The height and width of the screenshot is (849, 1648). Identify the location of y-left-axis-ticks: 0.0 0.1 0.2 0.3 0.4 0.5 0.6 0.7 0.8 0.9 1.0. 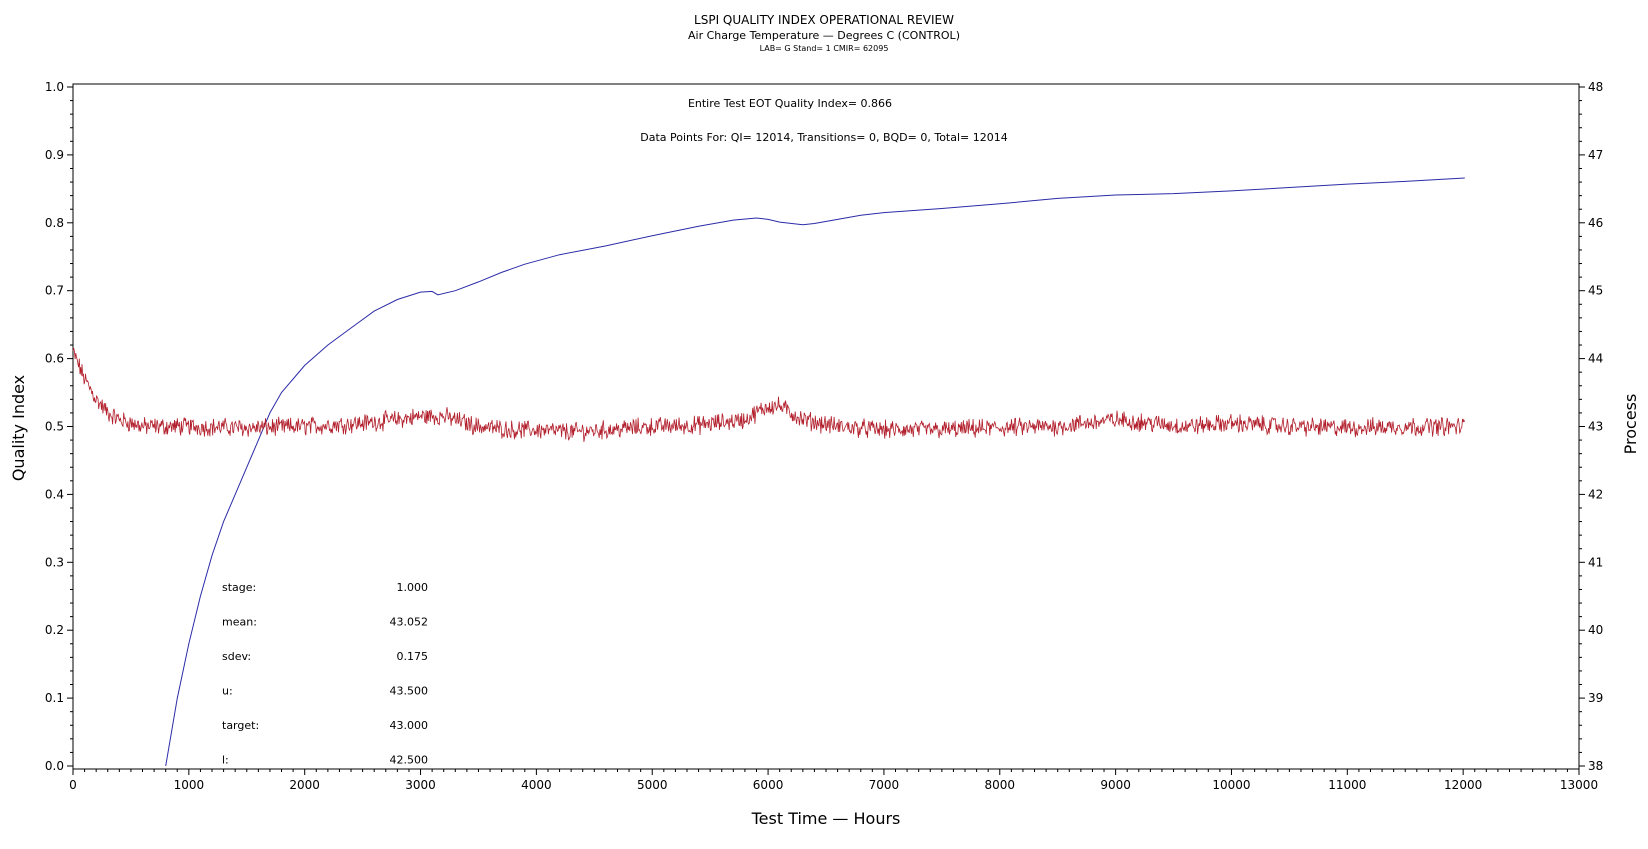
(59, 426).